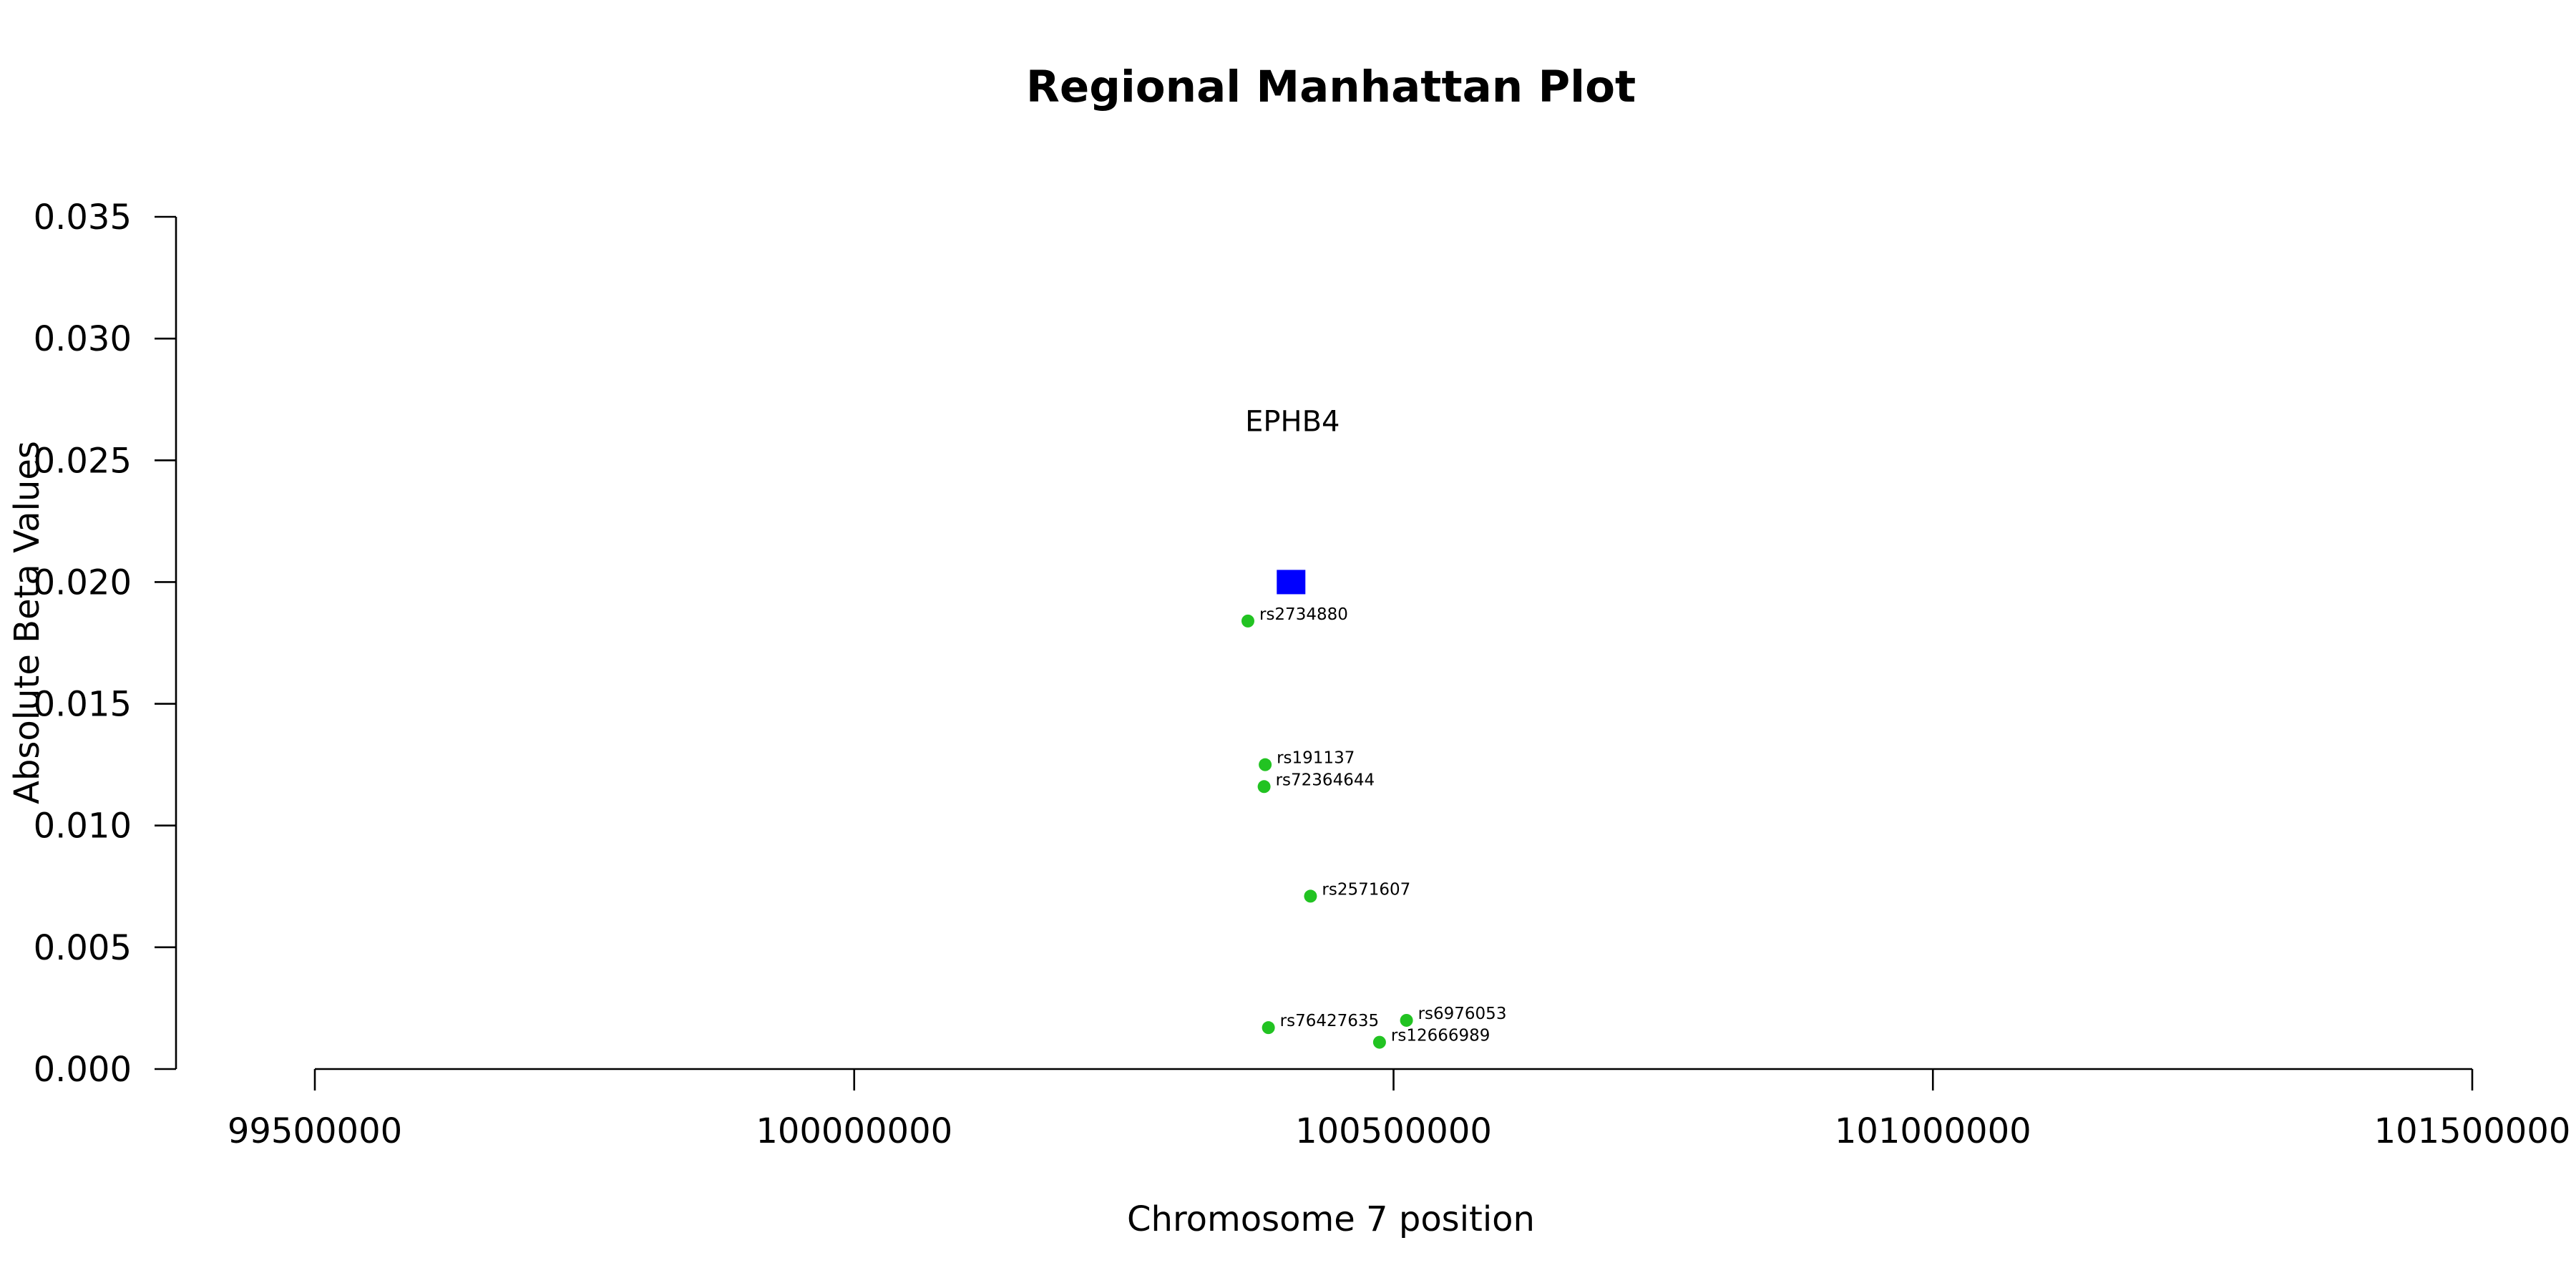 This screenshot has width=2576, height=1288. Describe the element at coordinates (1303, 614) in the screenshot. I see `snp-label: rs2734880` at that location.